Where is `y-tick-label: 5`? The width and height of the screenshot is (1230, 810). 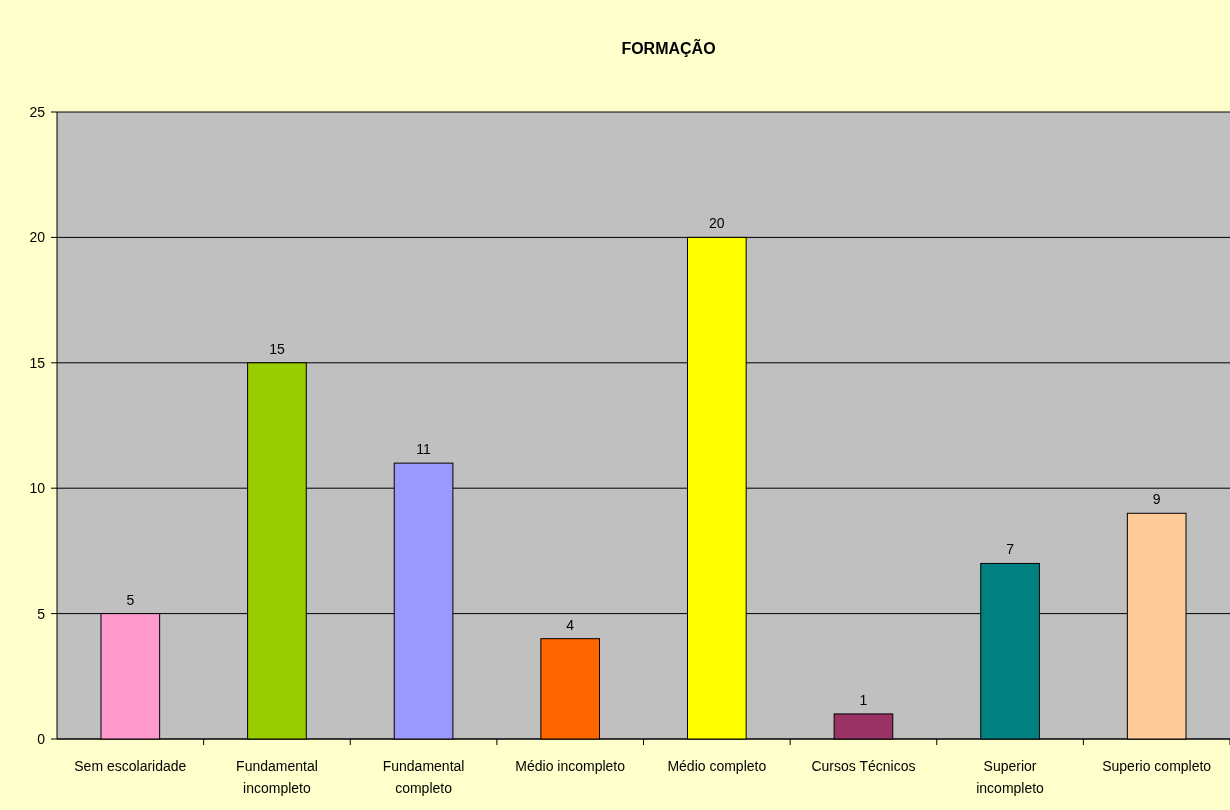
y-tick-label: 5 is located at coordinates (41, 613).